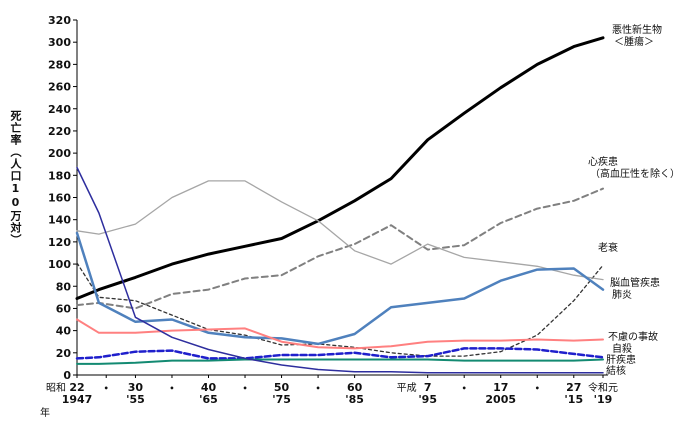 This screenshot has height=422, width=680. Describe the element at coordinates (281, 399) in the screenshot. I see `x-tick-label-year: '75` at that location.